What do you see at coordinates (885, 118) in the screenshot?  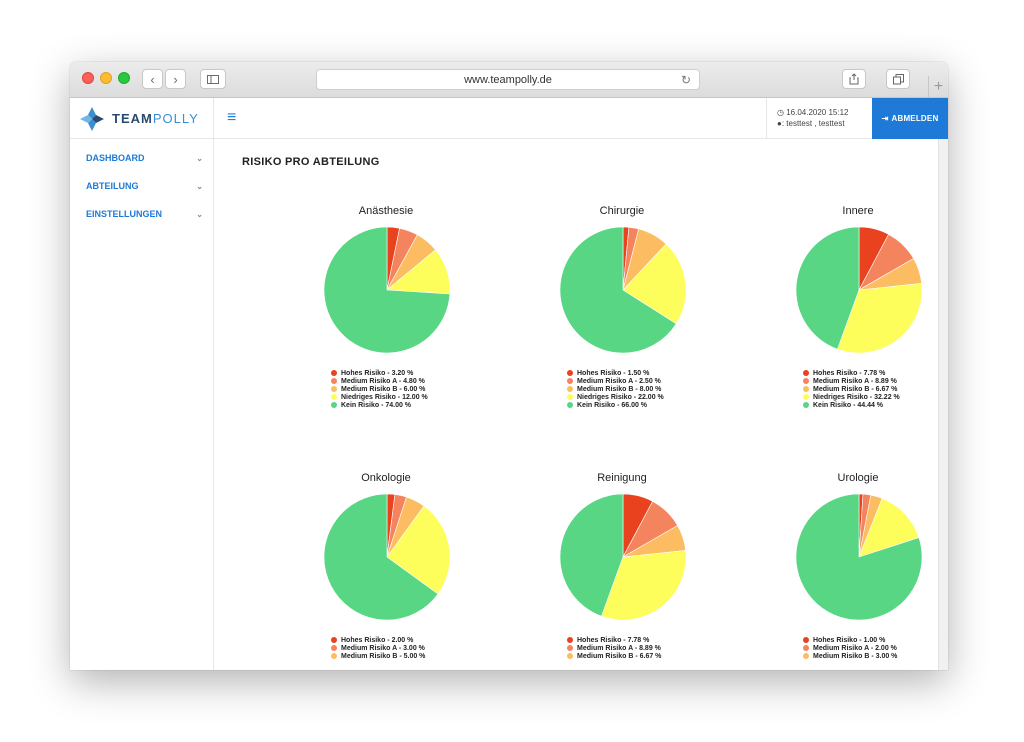 I see `logout-icon: ⇥` at bounding box center [885, 118].